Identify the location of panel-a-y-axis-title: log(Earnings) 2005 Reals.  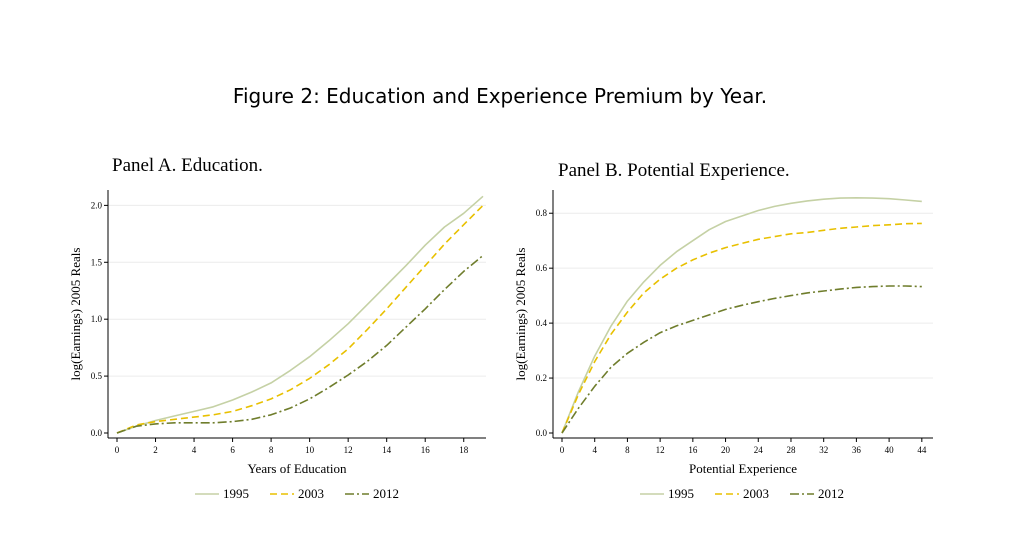
(75, 314).